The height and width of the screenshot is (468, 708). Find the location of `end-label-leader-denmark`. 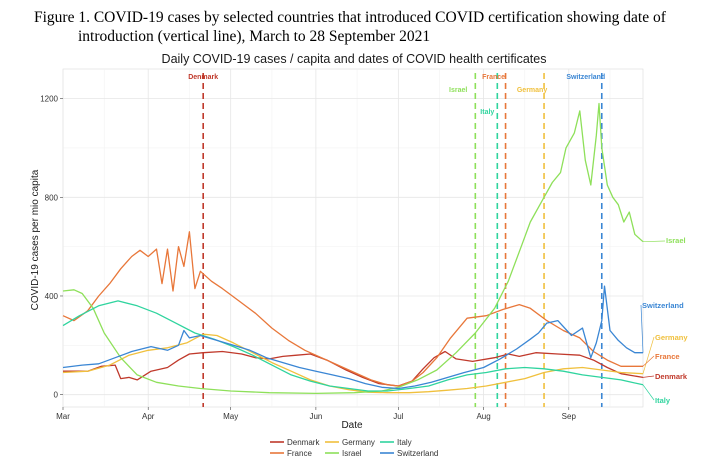

end-label-leader-denmark is located at coordinates (648, 376).